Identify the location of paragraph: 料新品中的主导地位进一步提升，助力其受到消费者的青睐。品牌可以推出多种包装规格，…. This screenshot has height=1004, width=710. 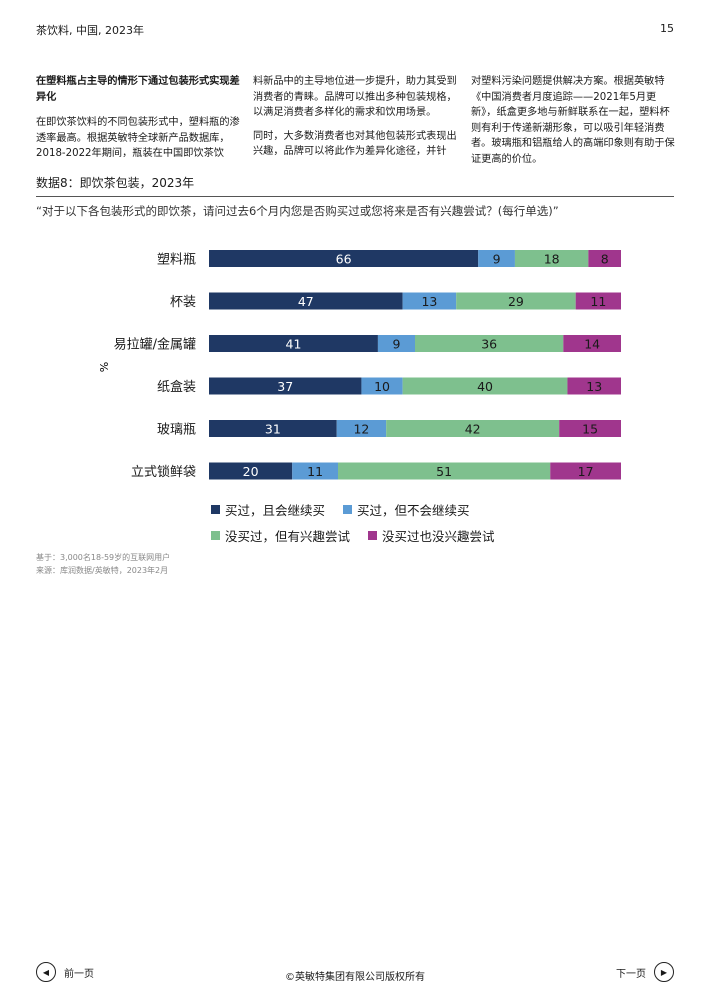
(355, 97).